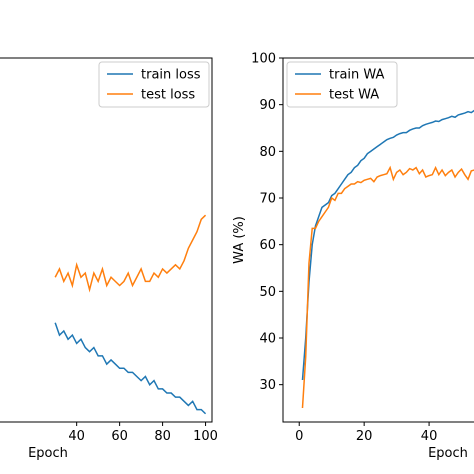  What do you see at coordinates (267, 292) in the screenshot?
I see `wa-ytick-label: 50` at bounding box center [267, 292].